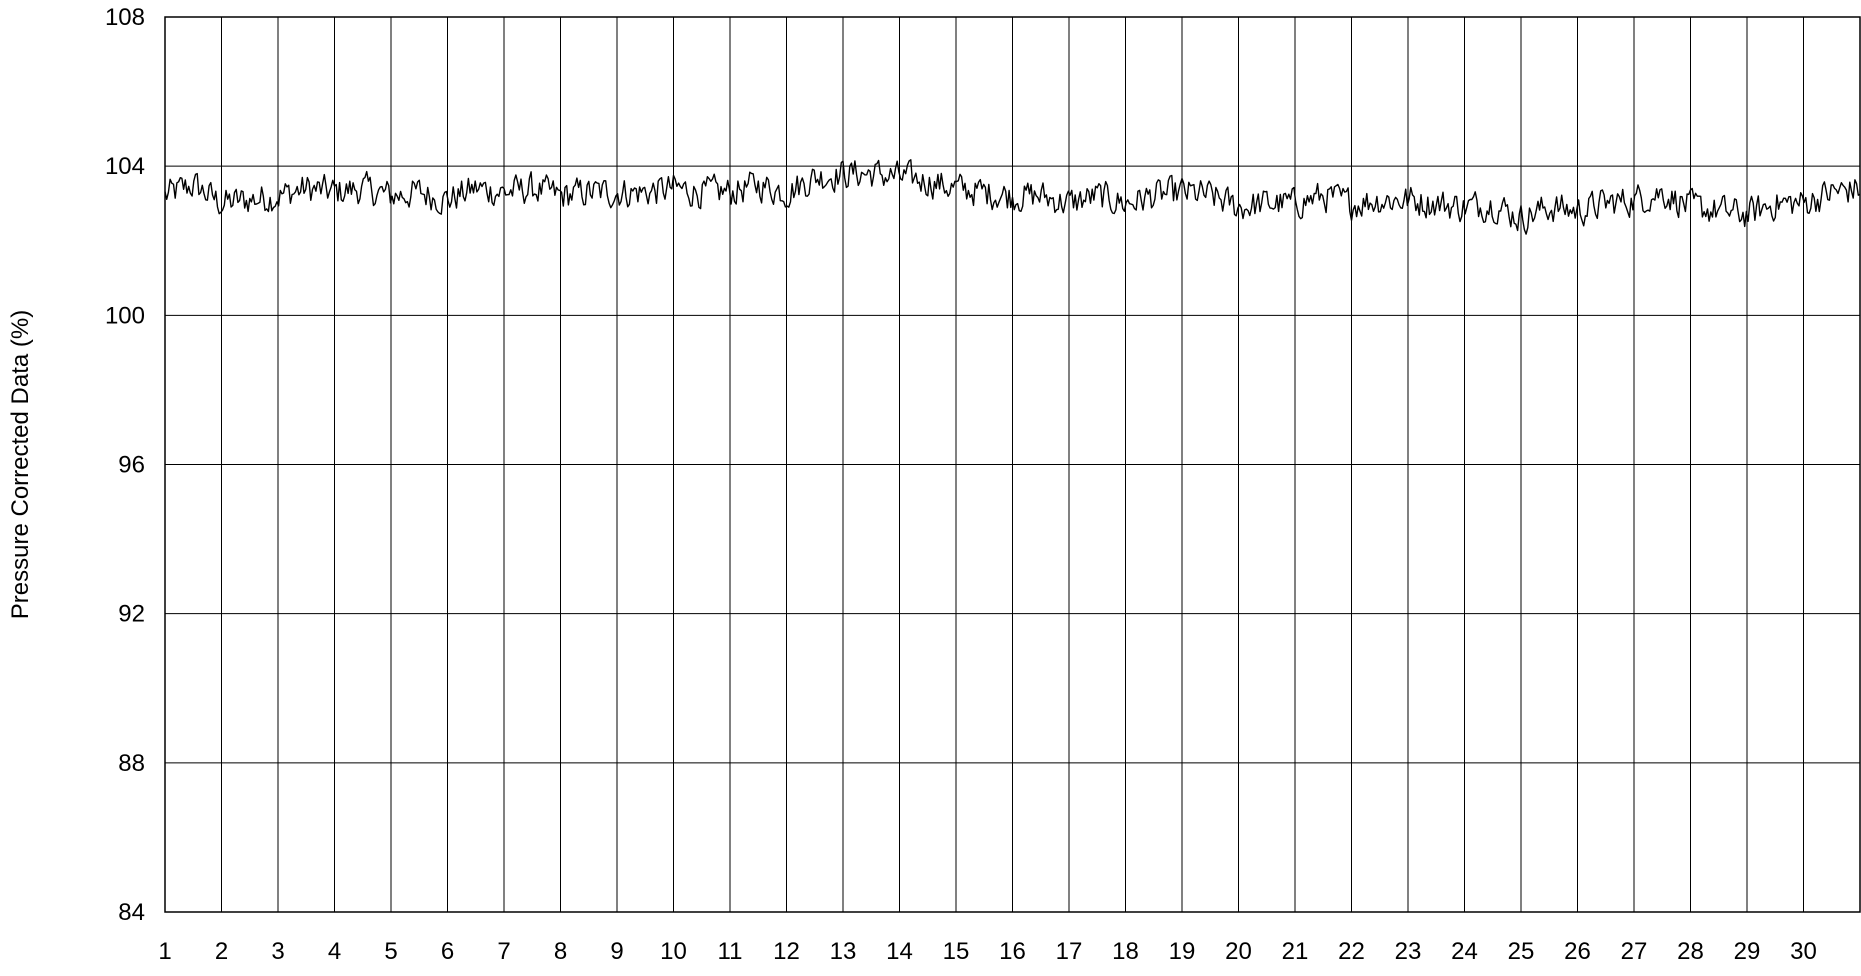  I want to click on x-tick-label: 22, so click(1351, 951).